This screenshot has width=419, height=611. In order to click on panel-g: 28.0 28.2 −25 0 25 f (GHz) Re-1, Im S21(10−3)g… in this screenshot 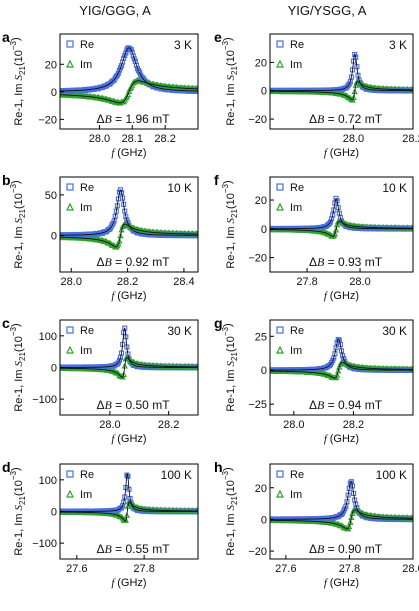, I will do `click(314, 380)`.